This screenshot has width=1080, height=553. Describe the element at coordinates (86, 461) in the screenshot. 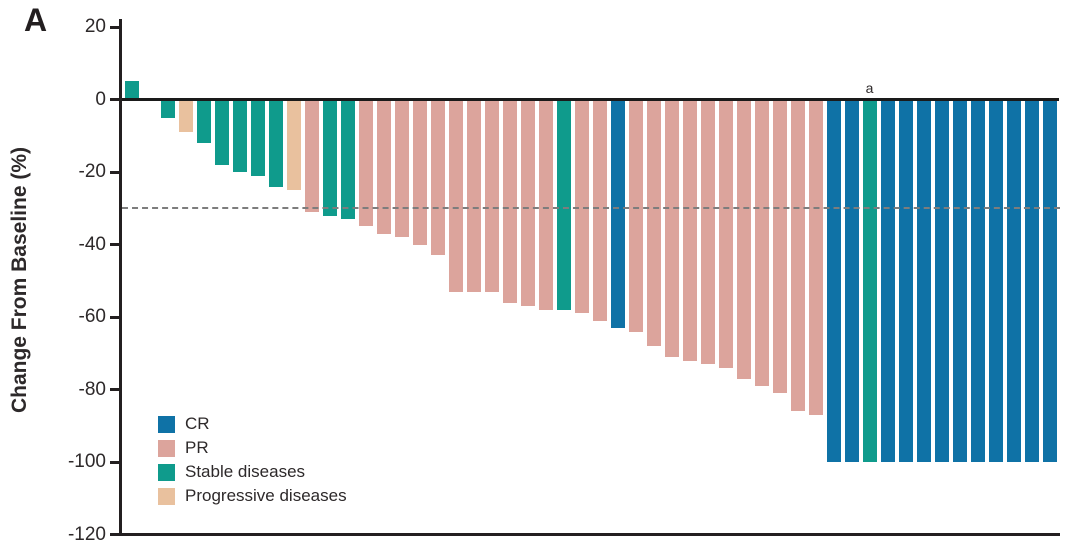

I see `y-tick-label: -100` at that location.